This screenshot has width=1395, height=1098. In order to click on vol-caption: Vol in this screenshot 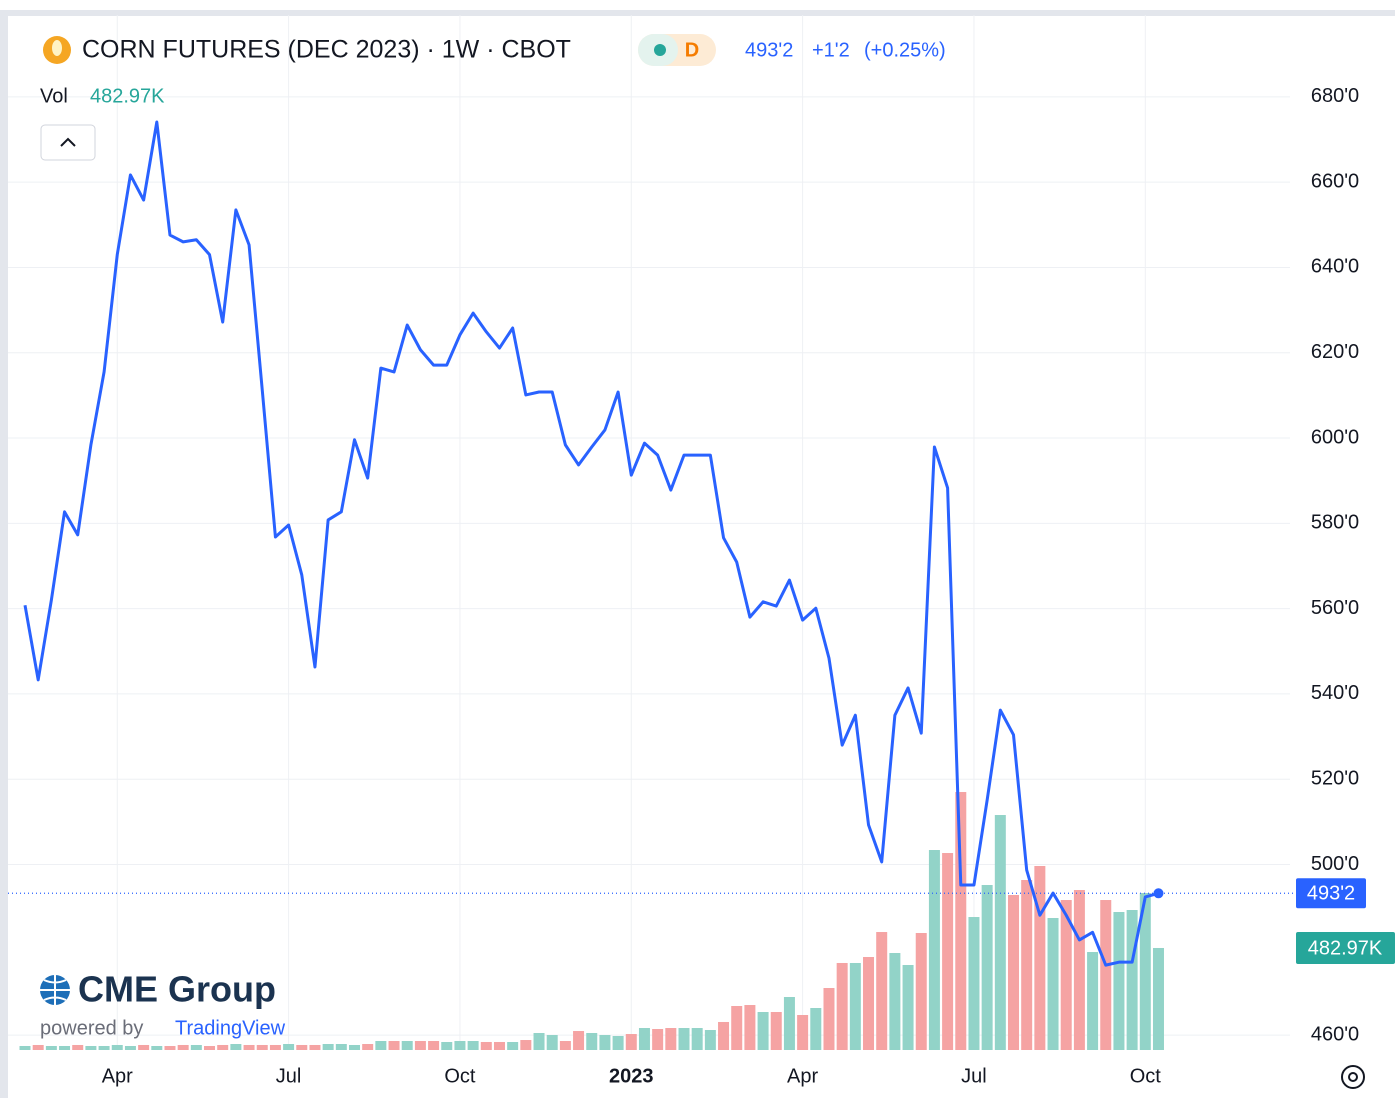, I will do `click(54, 96)`.